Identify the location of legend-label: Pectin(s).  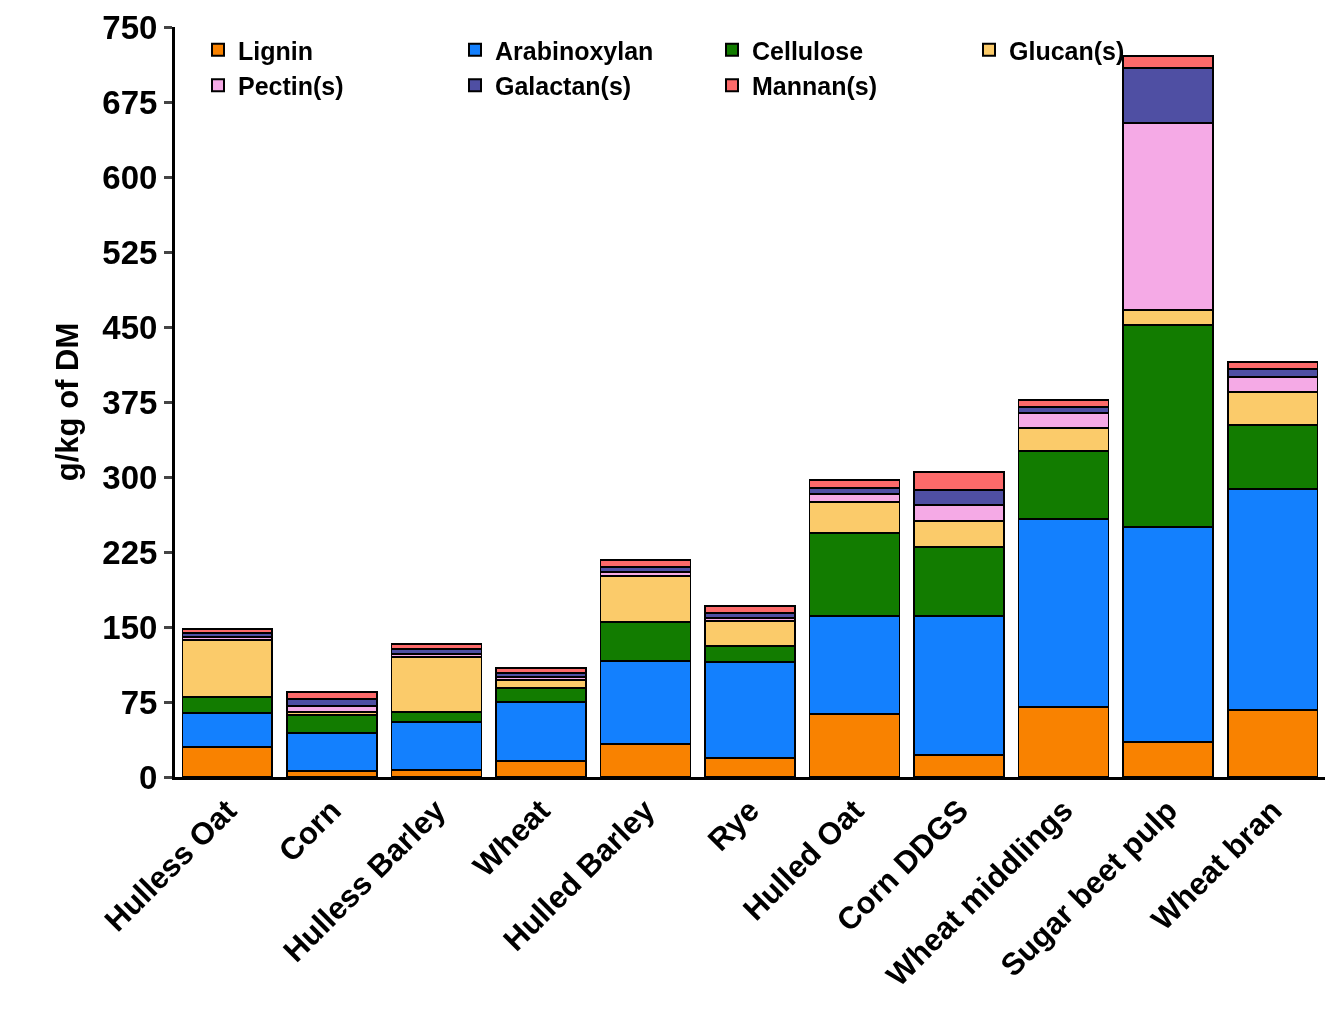
(291, 86).